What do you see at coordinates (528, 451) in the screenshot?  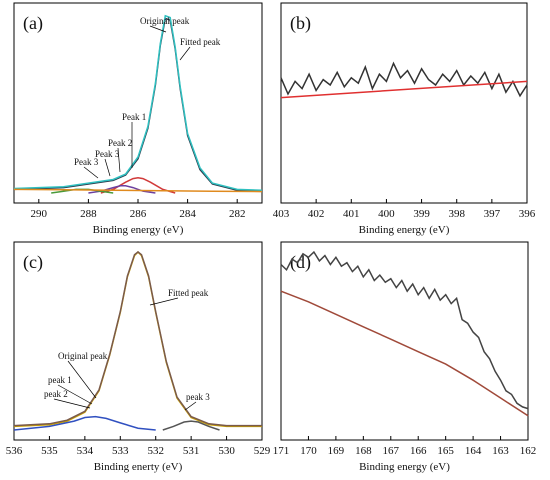 I see `x-tick-label: 162` at bounding box center [528, 451].